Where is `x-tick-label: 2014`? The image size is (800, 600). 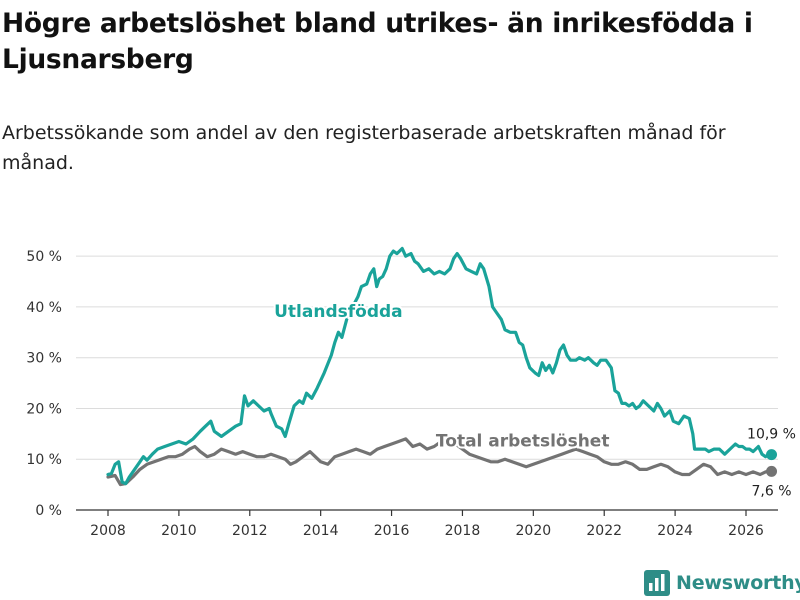
x-tick-label: 2014 is located at coordinates (321, 531).